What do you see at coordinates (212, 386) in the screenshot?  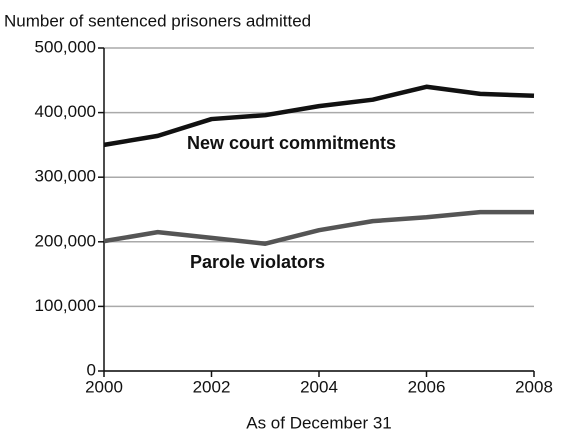 I see `x-tick-label: 2002` at bounding box center [212, 386].